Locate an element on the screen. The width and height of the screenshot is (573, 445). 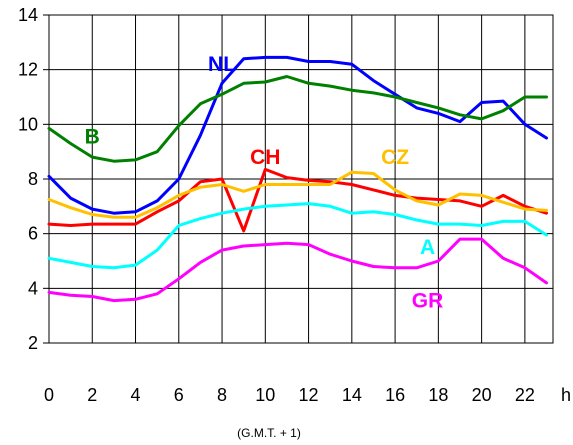
y-tick-label: 6 is located at coordinates (33, 234).